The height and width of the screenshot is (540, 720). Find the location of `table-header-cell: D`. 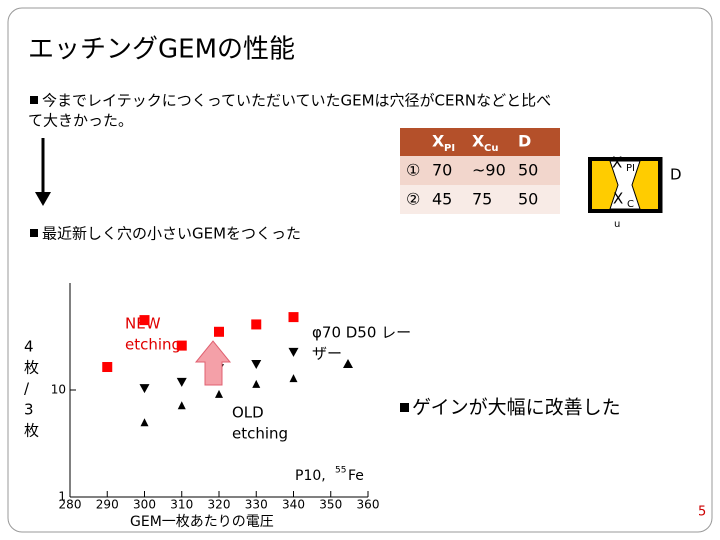

table-header-cell: D is located at coordinates (524, 141).